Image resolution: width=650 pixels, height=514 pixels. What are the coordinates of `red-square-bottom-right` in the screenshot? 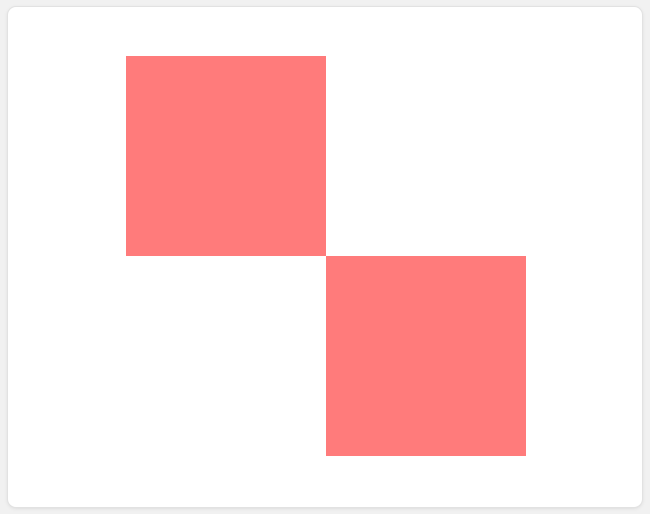 It's located at (426, 356).